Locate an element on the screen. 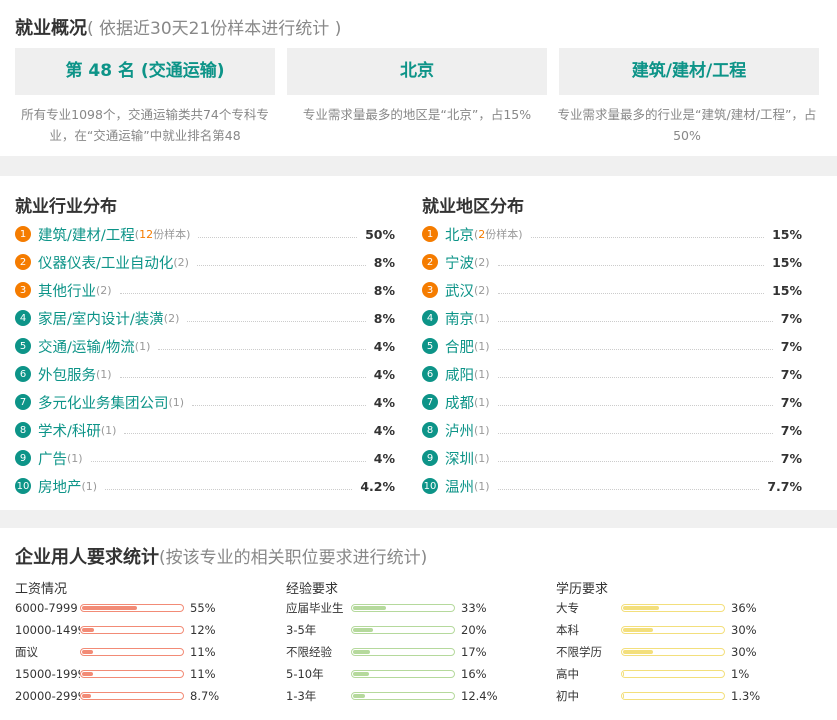  education-row: 本科 30% is located at coordinates (656, 630).